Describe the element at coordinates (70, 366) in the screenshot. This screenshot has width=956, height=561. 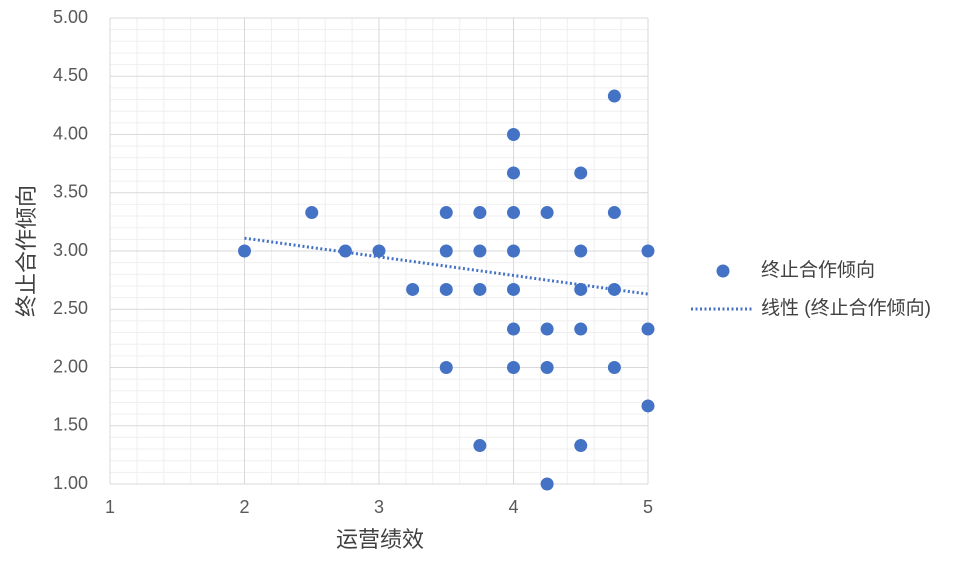
I see `y-tick-label: 2.00` at that location.